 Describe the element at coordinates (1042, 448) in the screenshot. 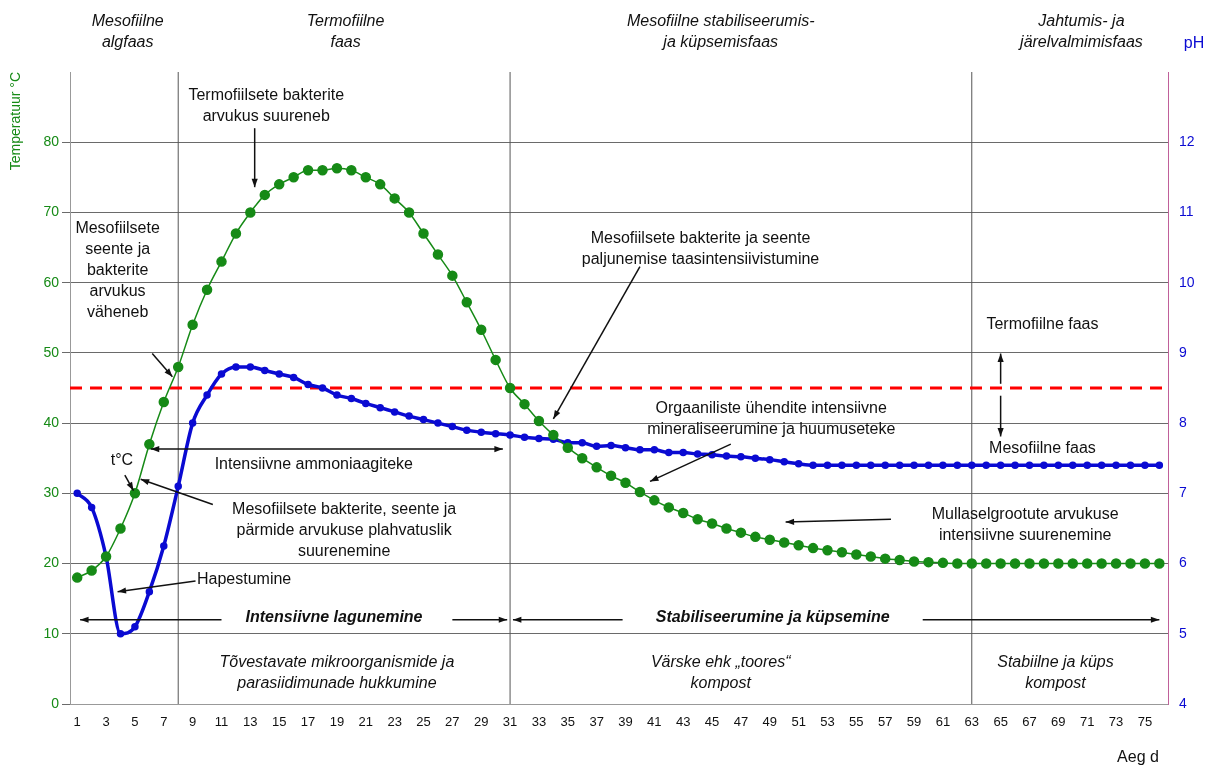

I see `annotation: Mesofiilne faas` at that location.